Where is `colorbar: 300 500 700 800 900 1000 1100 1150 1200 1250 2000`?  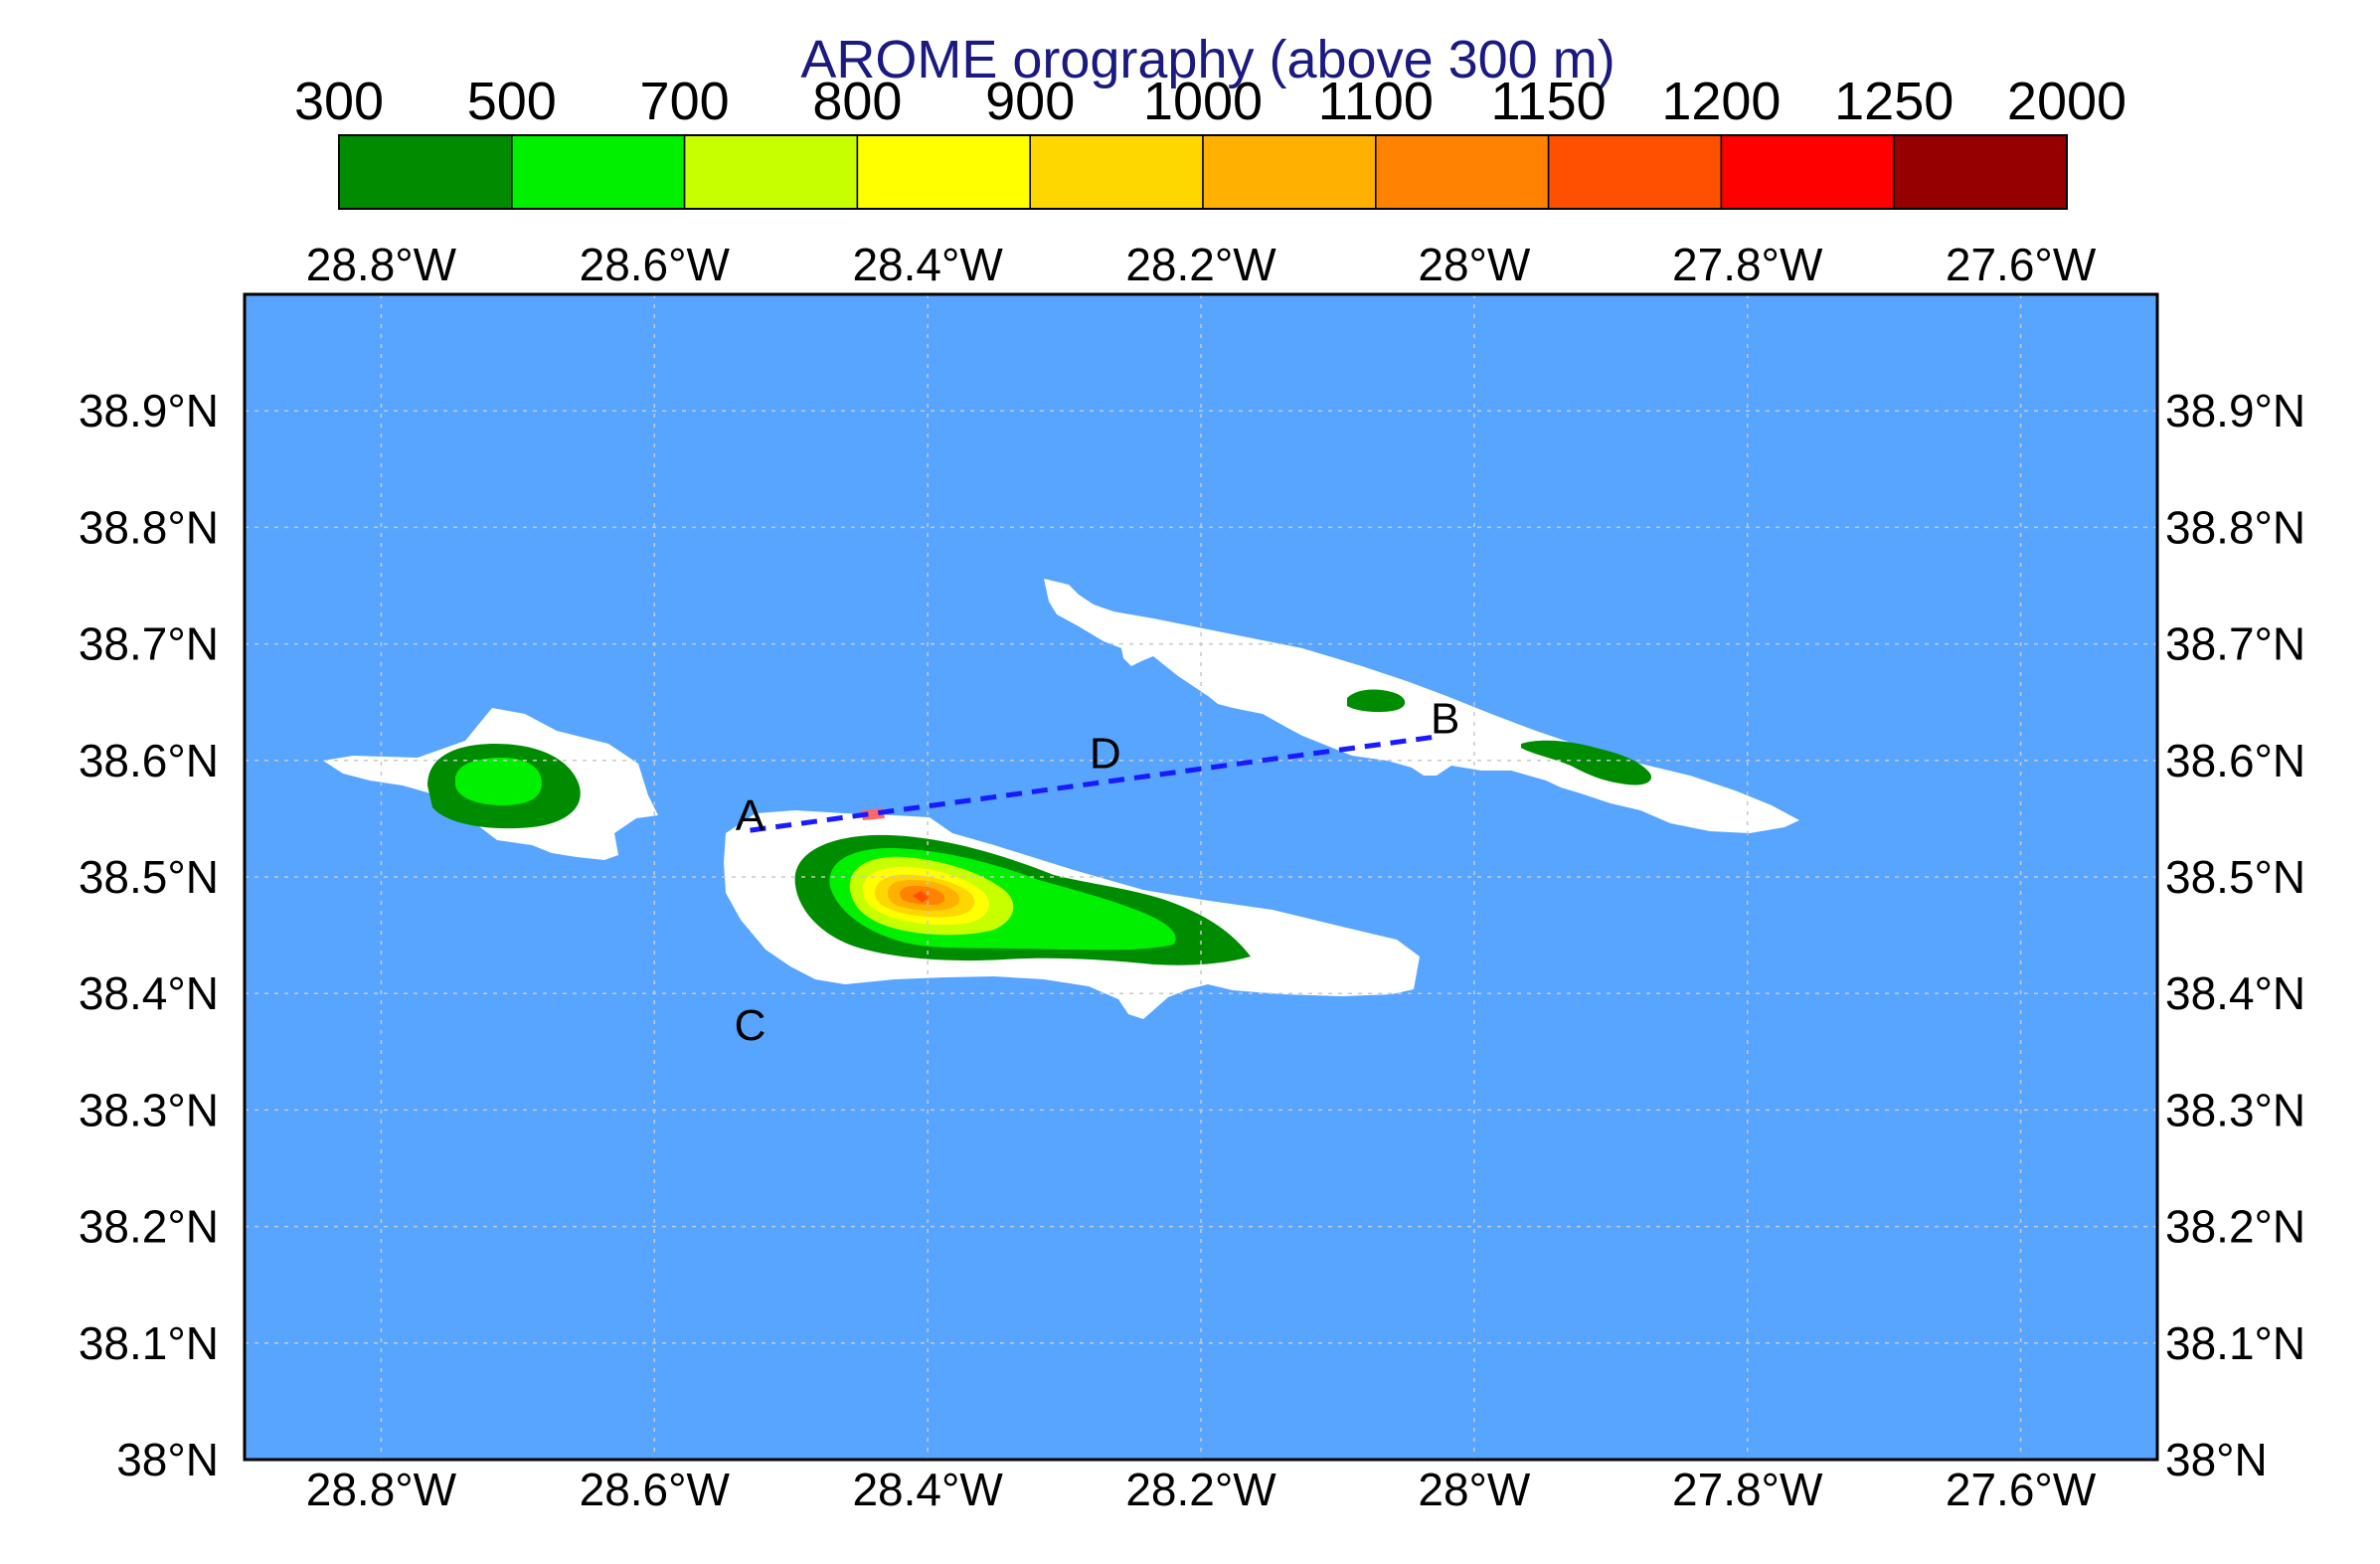
colorbar: 300 500 700 800 900 1000 1100 1150 1200 1250 2000 is located at coordinates (1210, 141).